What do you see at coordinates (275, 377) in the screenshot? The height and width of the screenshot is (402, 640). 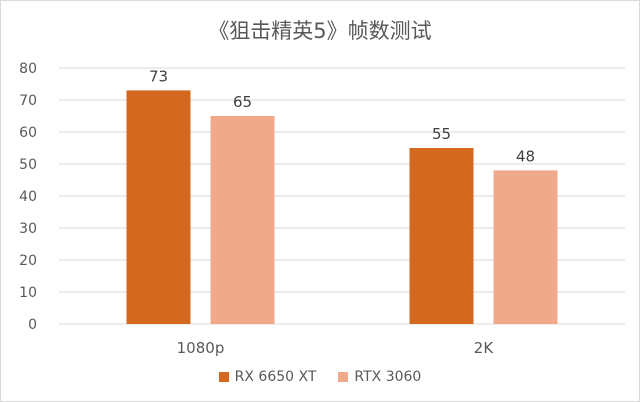 I see `legend-label-series-1: RX 6650 XT` at bounding box center [275, 377].